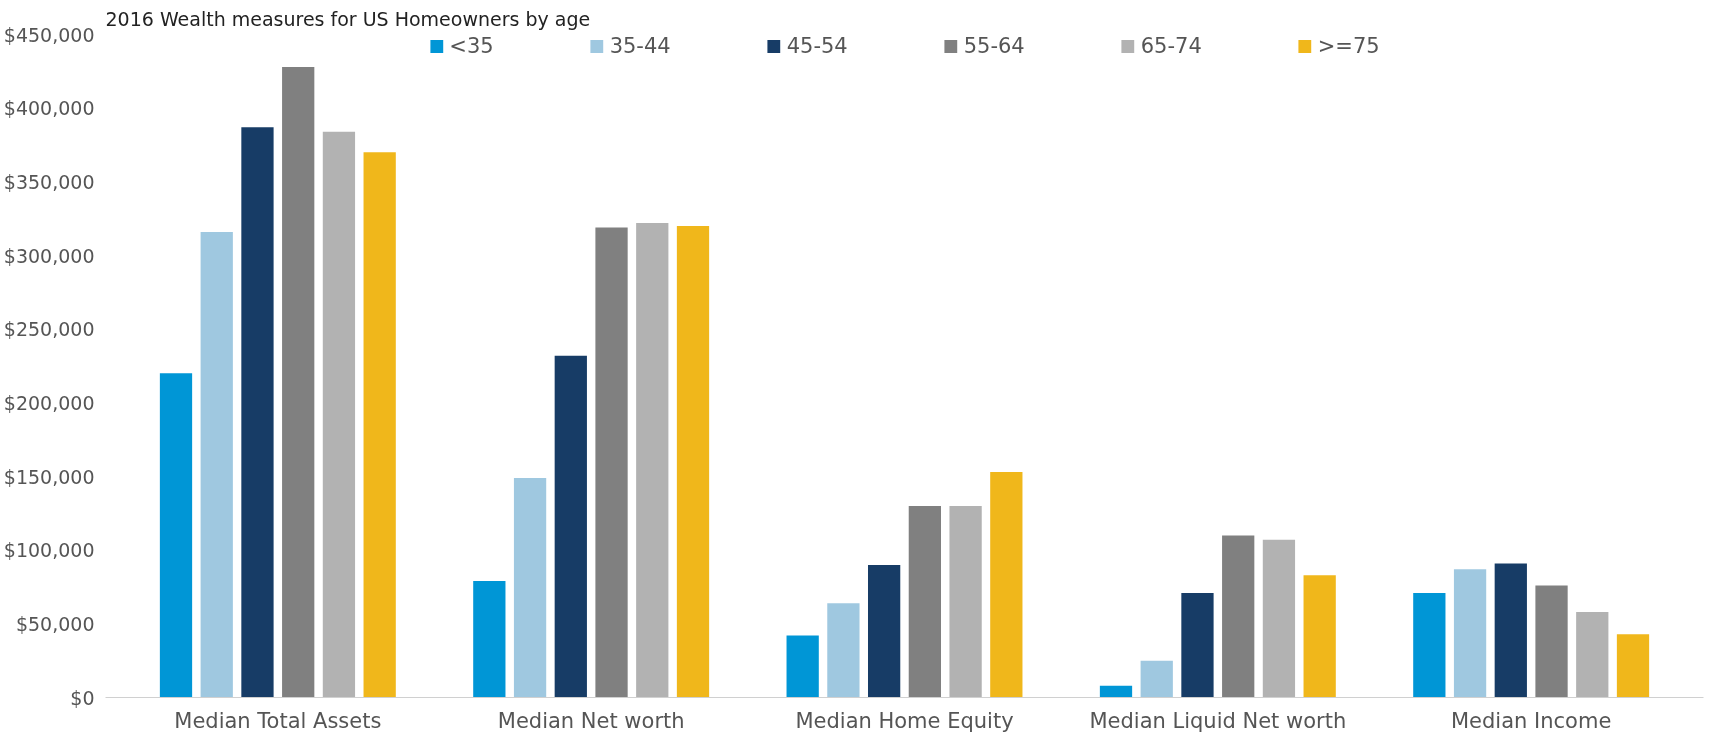 This screenshot has height=735, width=1723. I want to click on legend-label: <35, so click(471, 46).